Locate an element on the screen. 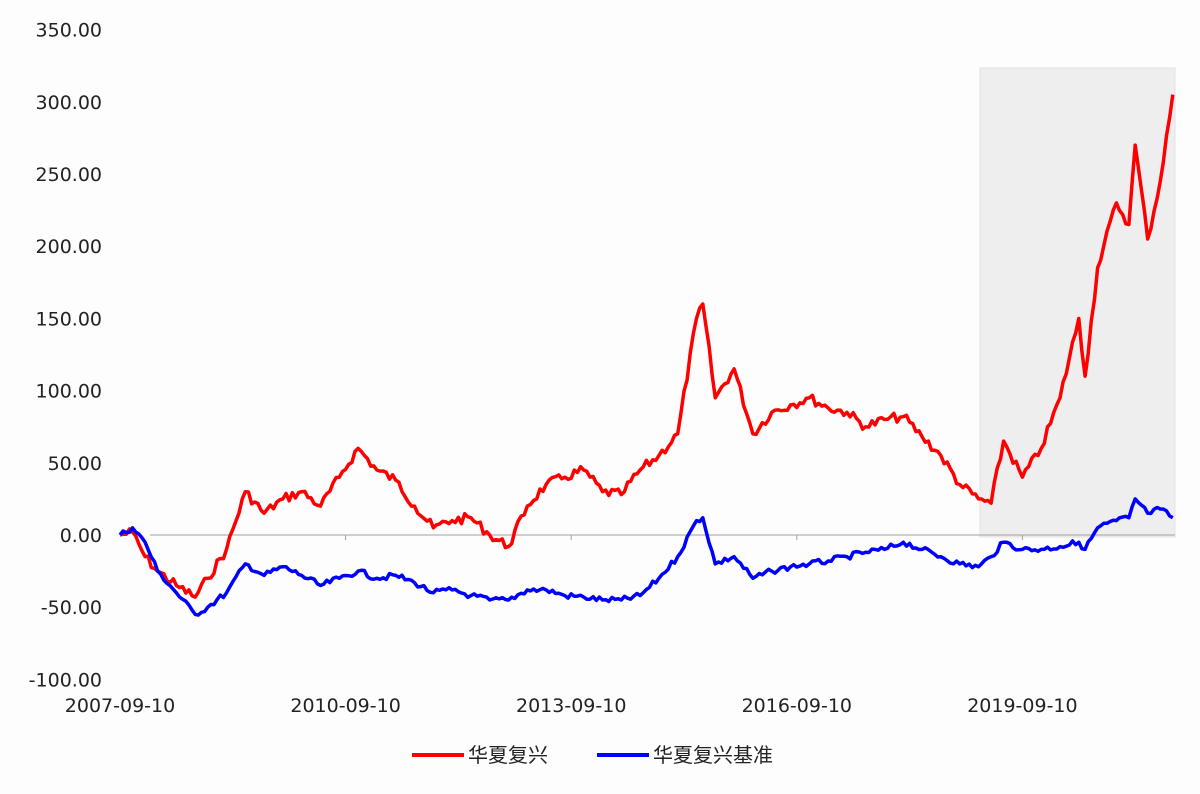  y-tick-label: 300.00 is located at coordinates (69, 103).